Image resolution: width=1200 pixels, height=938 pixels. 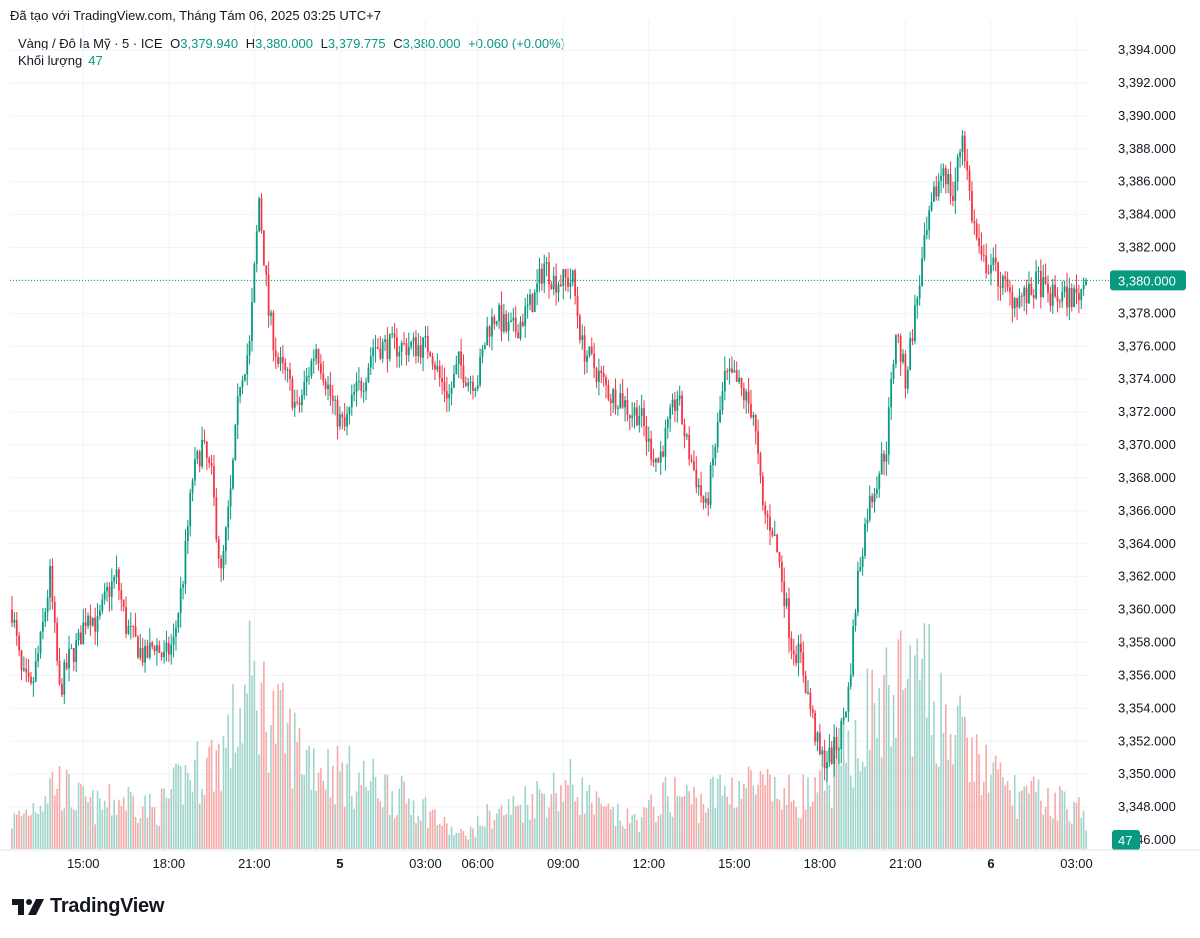 What do you see at coordinates (563, 863) in the screenshot?
I see `x-tick-label: 09:00` at bounding box center [563, 863].